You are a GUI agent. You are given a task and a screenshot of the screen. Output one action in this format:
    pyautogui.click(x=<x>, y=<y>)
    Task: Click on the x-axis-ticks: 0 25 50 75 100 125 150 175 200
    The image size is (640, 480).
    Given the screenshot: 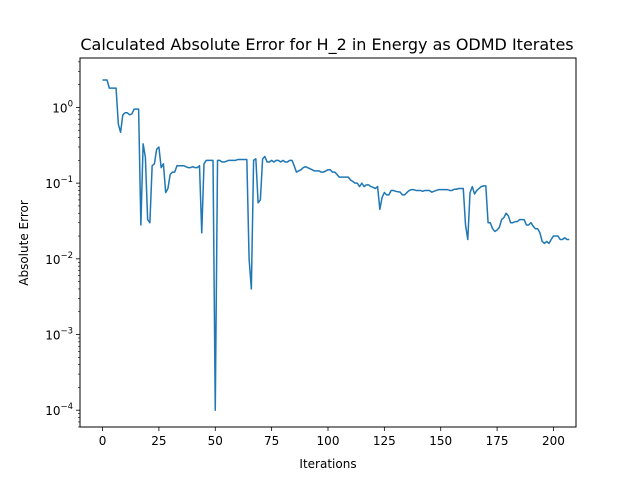 What is the action you would take?
    pyautogui.click(x=332, y=437)
    